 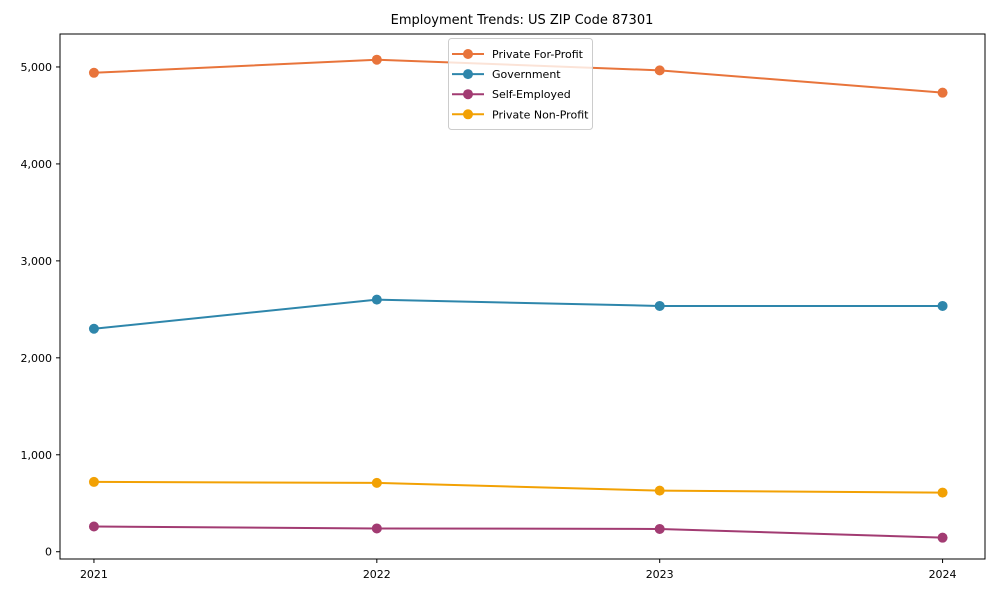 What do you see at coordinates (518, 532) in the screenshot?
I see `series-line-self-employed` at bounding box center [518, 532].